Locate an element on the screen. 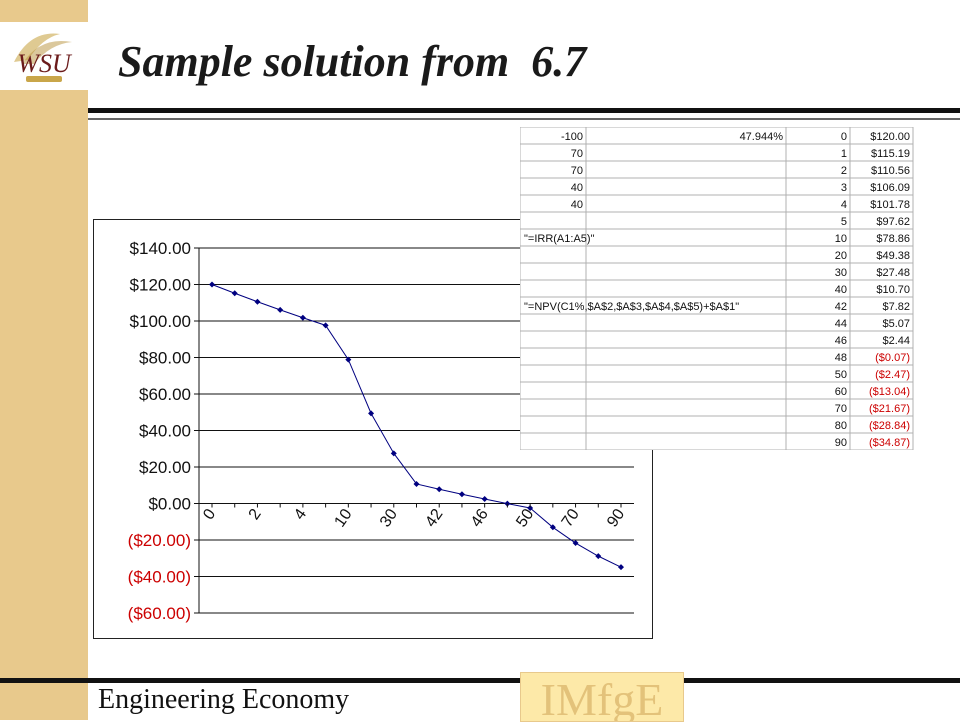  sheet-cell-d: 5 is located at coordinates (844, 222).